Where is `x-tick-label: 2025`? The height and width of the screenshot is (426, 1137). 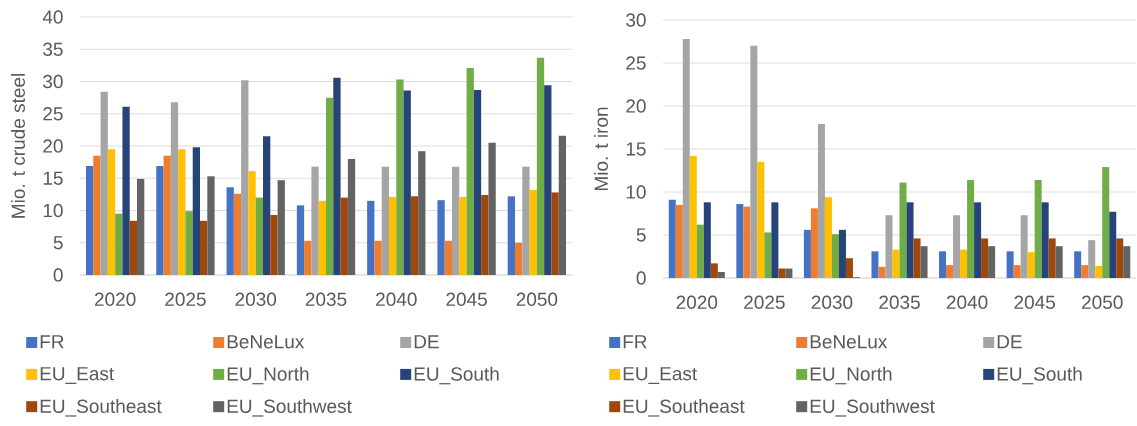
x-tick-label: 2025 is located at coordinates (764, 302).